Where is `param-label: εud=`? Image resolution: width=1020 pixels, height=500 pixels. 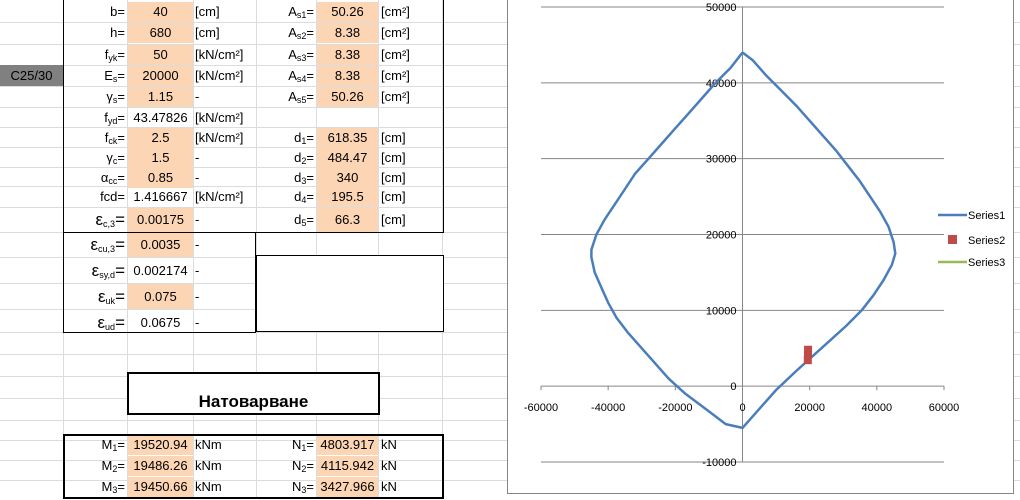 param-label: εud= is located at coordinates (111, 322).